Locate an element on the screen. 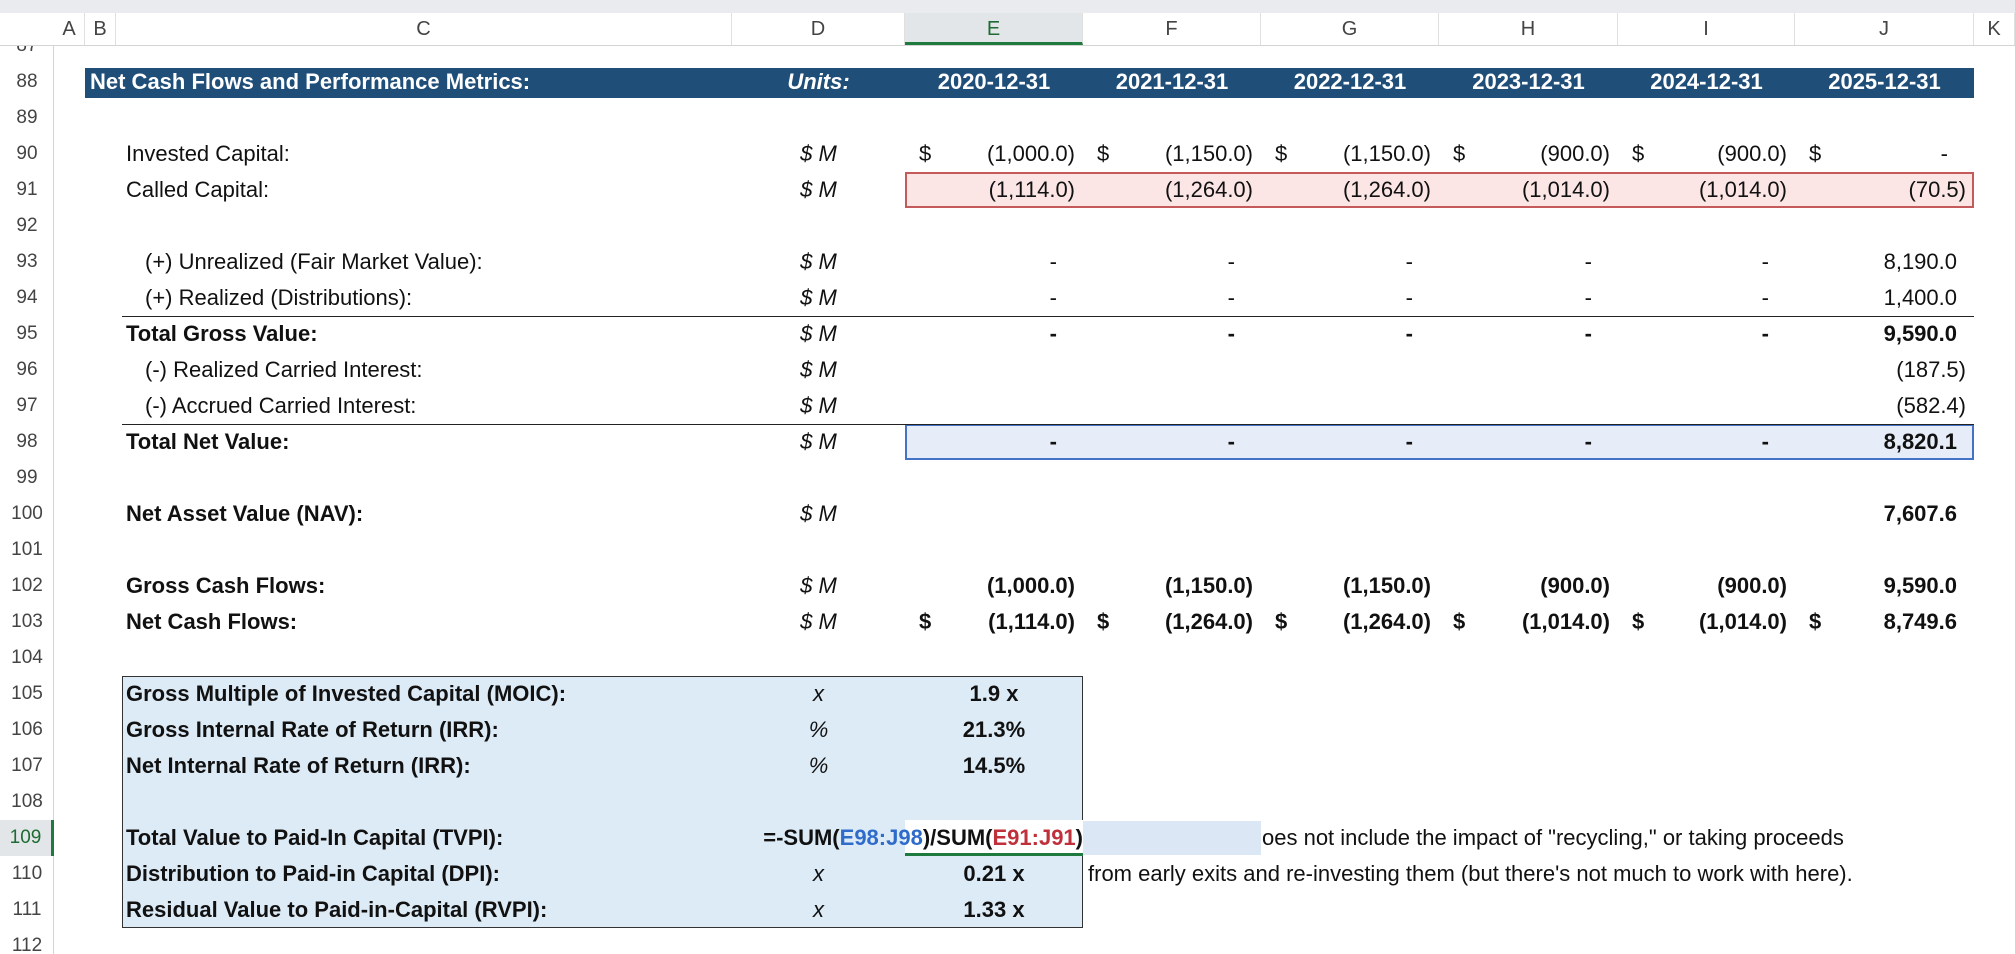 Image resolution: width=2015 pixels, height=954 pixels. formula-editor: =-SUM(E98:J98)/SUM(E91:J91) is located at coordinates (923, 838).